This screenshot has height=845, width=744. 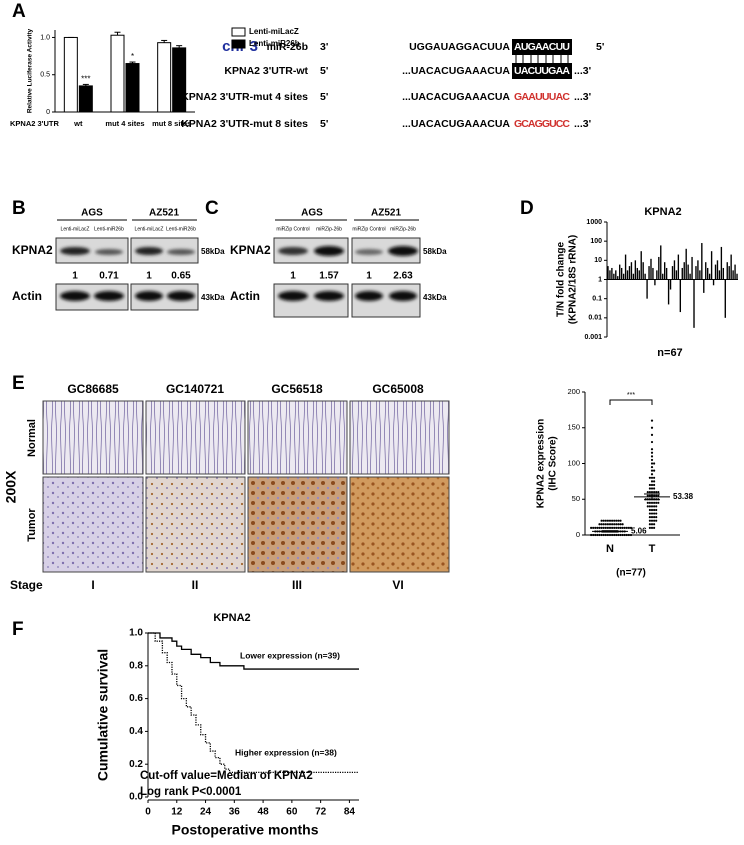 I want to click on y-tick-label: 1, so click(x=600, y=279).